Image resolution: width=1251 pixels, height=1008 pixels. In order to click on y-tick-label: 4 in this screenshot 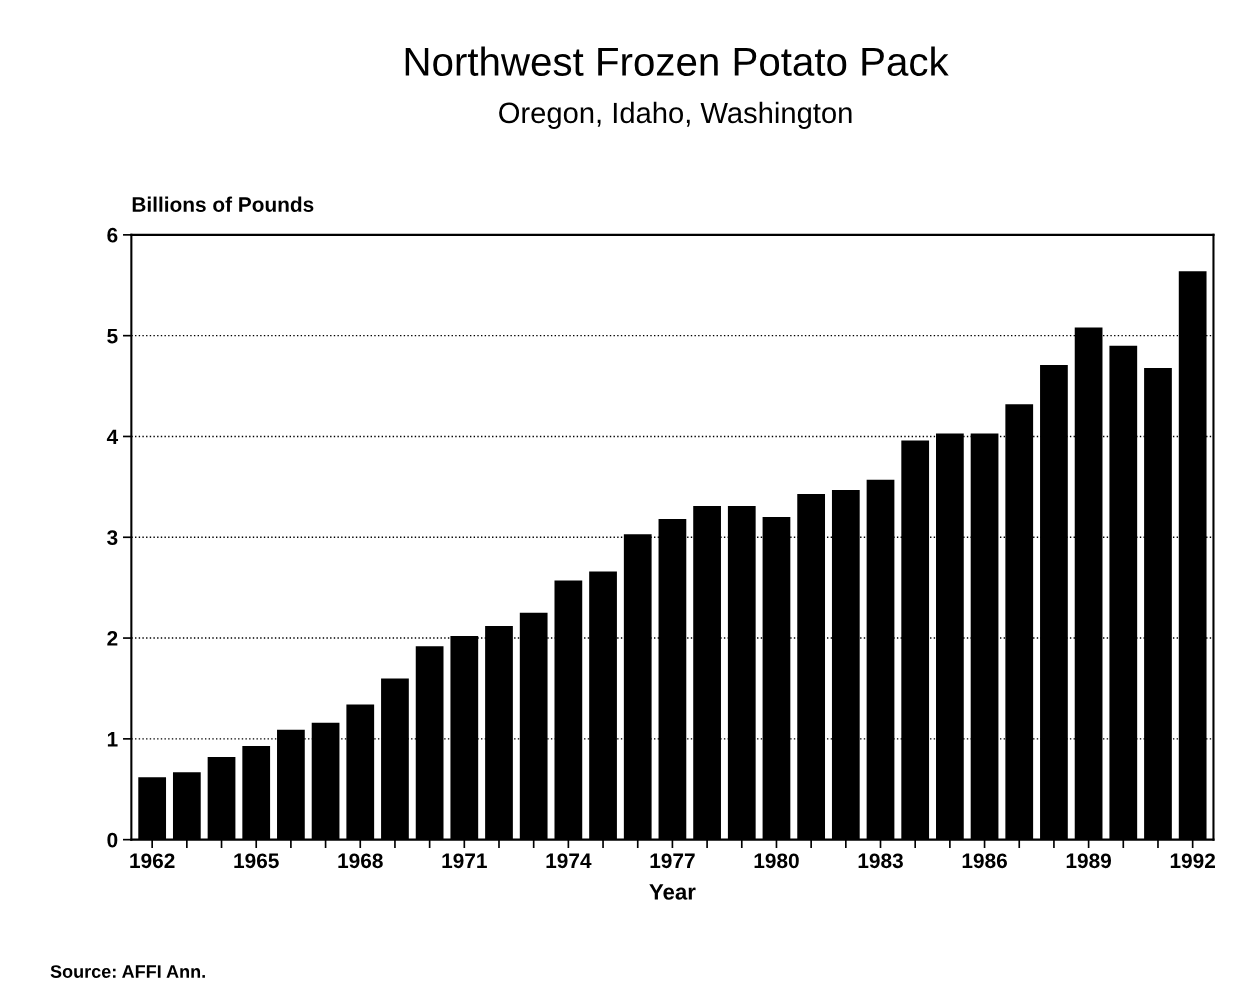, I will do `click(112, 437)`.